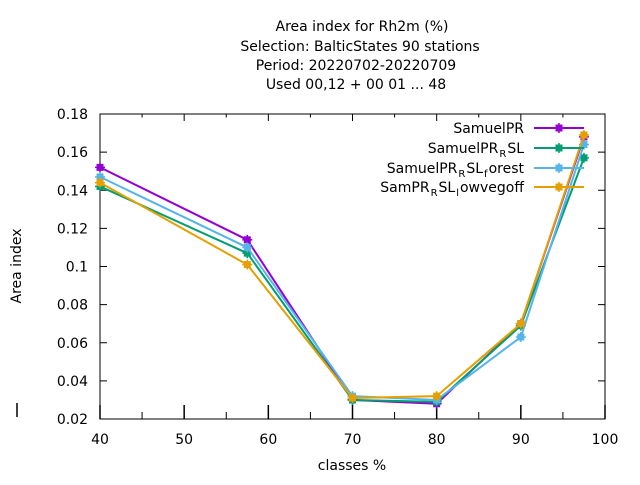 The height and width of the screenshot is (485, 640). I want to click on title-line-2: Selection: BalticStates 90 stations, so click(359, 47).